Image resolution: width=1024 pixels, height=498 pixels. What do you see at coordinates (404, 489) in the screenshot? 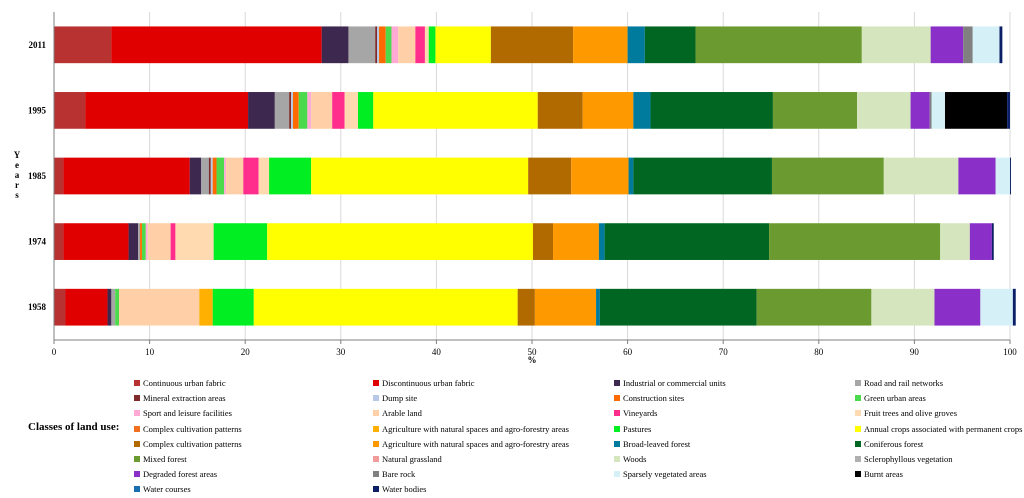
I see `legend-label: Water bodies` at bounding box center [404, 489].